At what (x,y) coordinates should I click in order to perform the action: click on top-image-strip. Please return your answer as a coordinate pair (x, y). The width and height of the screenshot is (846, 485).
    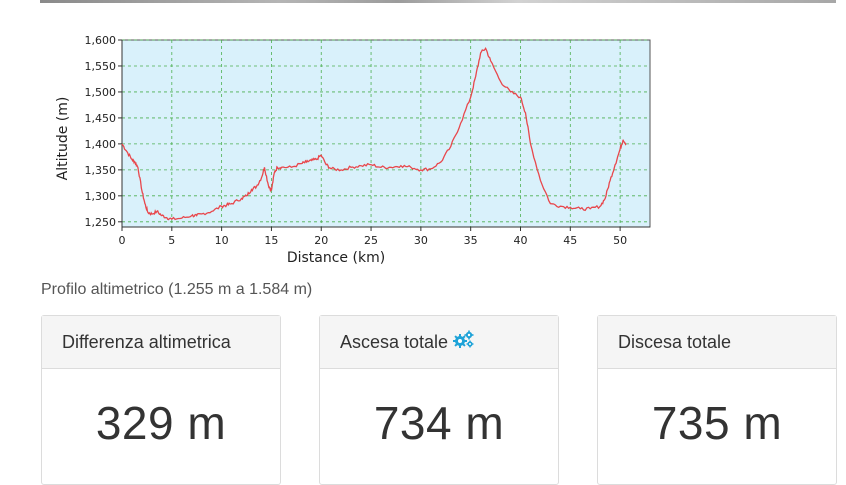
    Looking at the image, I should click on (438, 1).